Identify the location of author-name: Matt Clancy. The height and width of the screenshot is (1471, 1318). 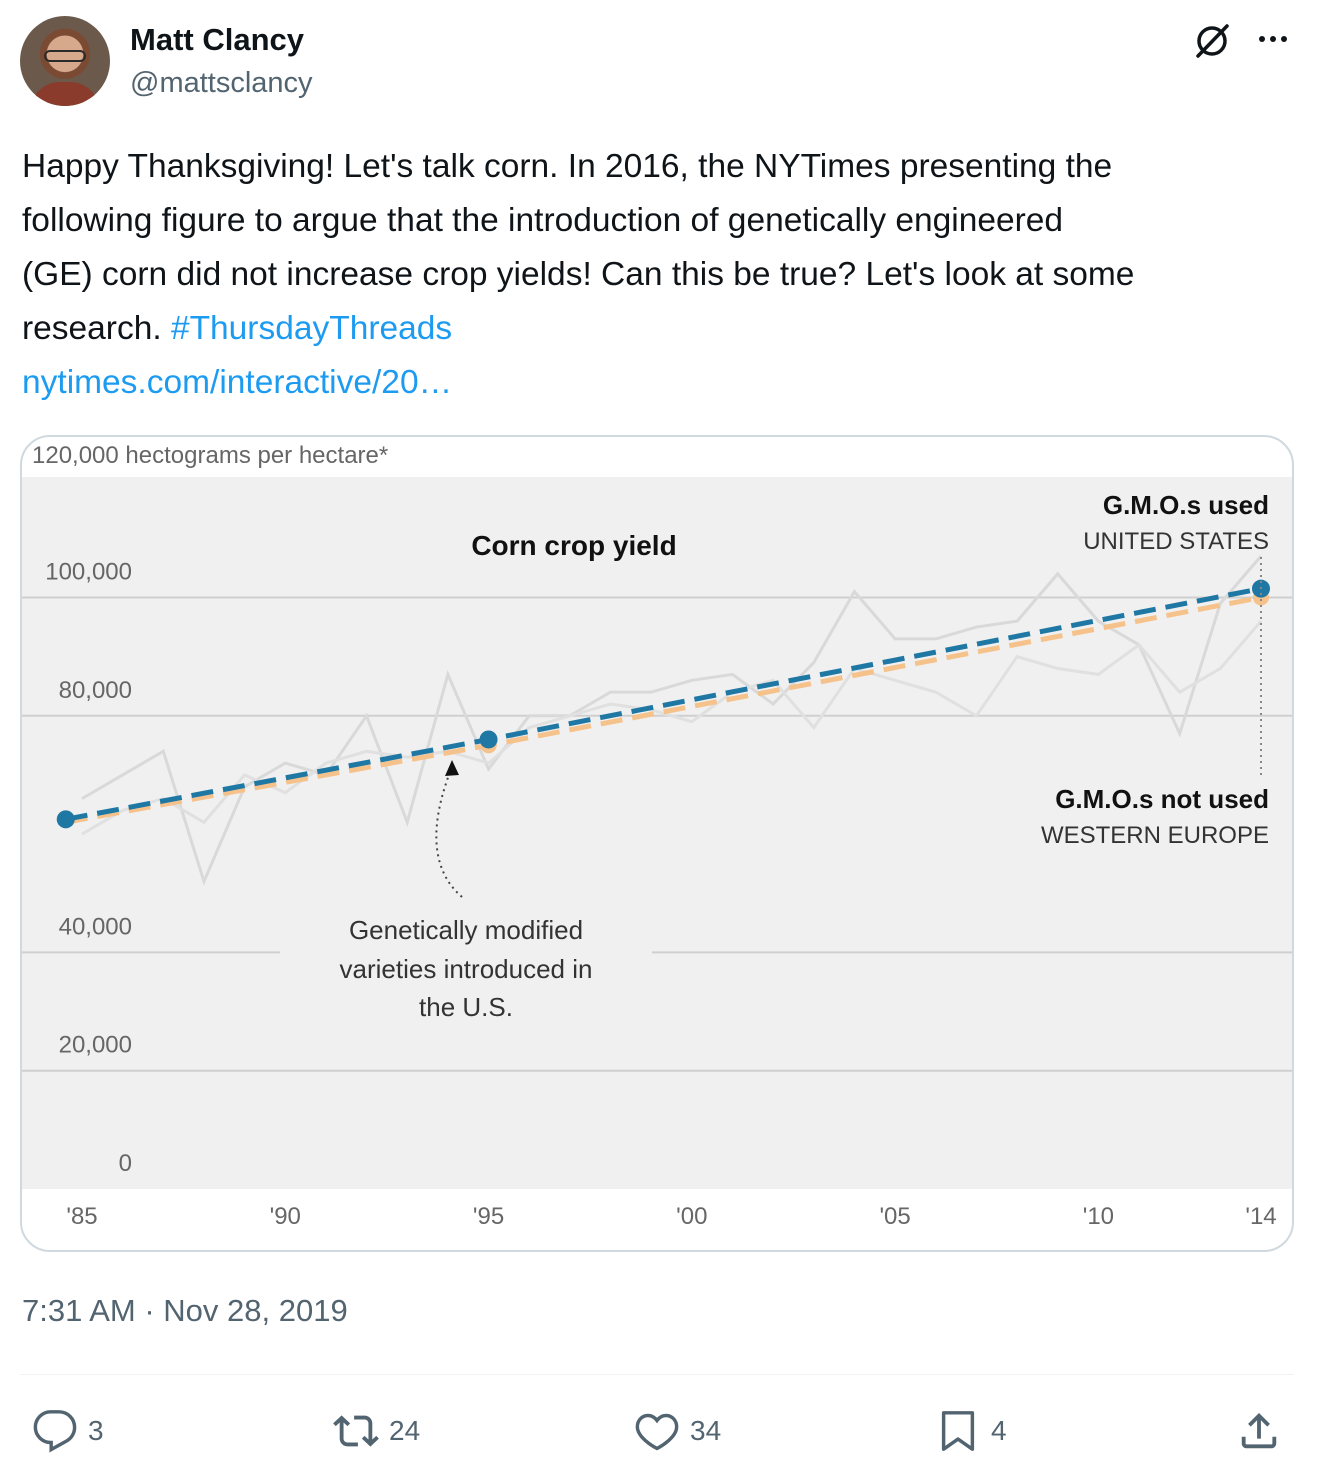
(217, 39).